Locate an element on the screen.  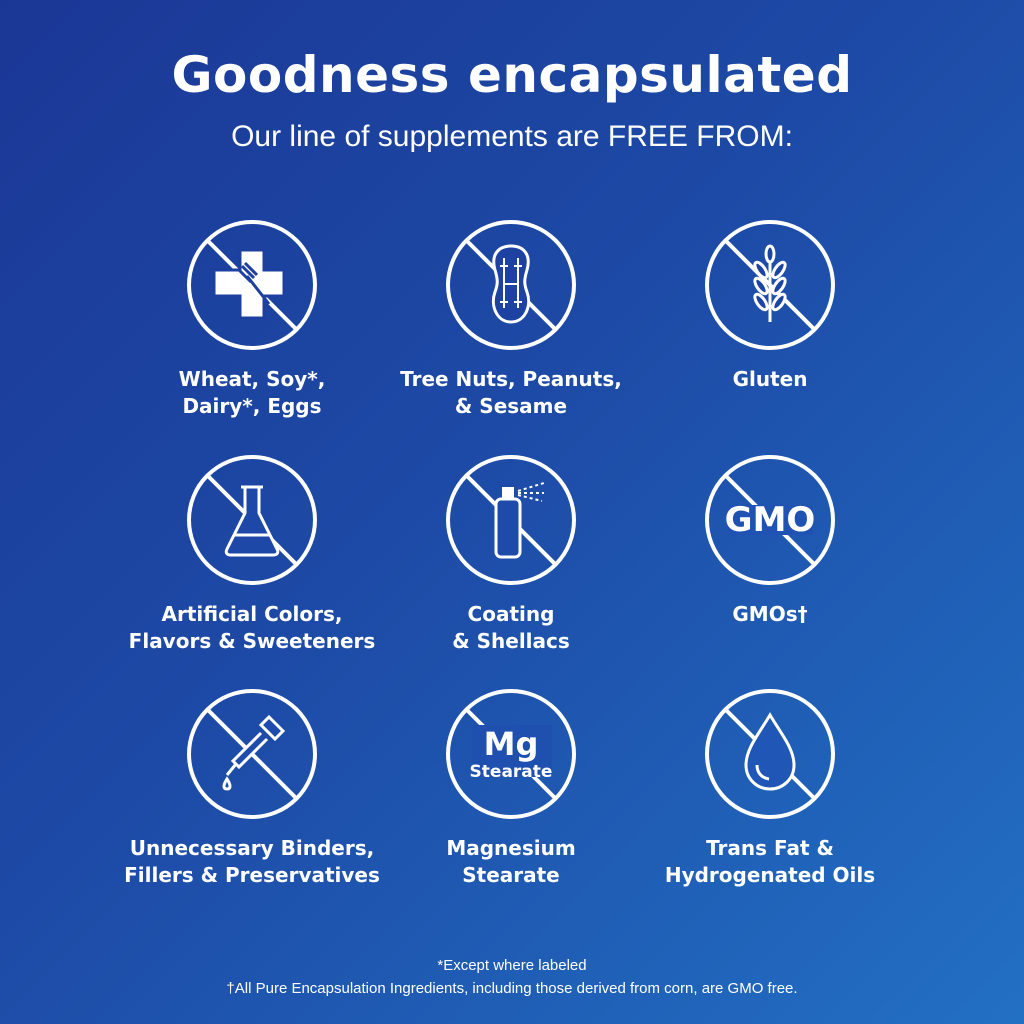
free-from-item: Wheat, Soy*, Dairy*, Eggs is located at coordinates (252, 319).